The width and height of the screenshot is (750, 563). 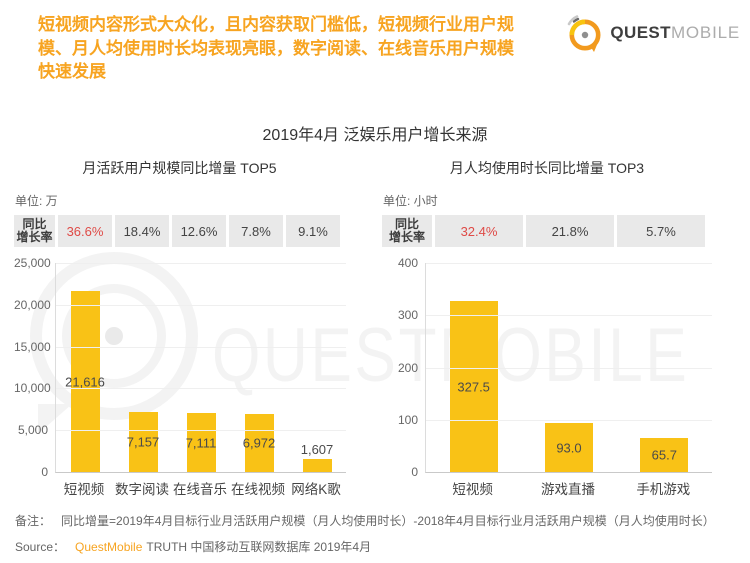 What do you see at coordinates (259, 547) in the screenshot?
I see `source-text: TRUTH 中国移动互联网数据库 2019年4月` at bounding box center [259, 547].